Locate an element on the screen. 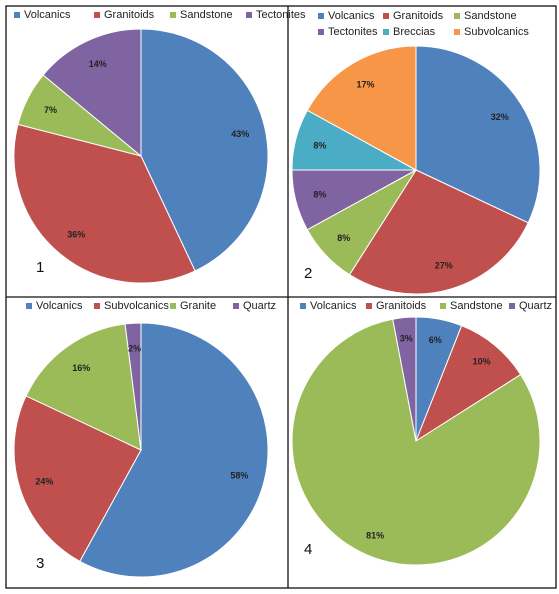 This screenshot has height=594, width=559. slice-value-label-volcanics: 43% is located at coordinates (240, 134).